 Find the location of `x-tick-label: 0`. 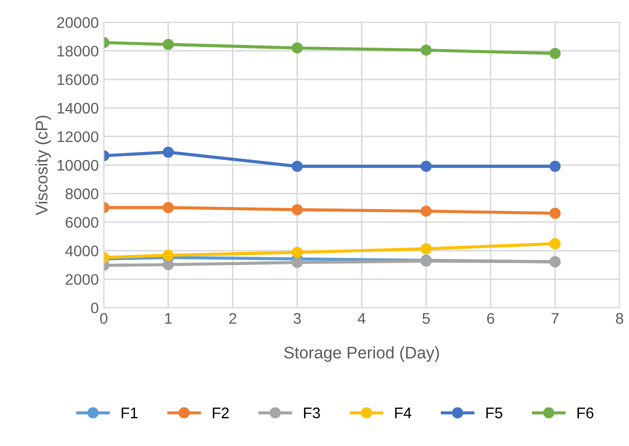

x-tick-label: 0 is located at coordinates (104, 318).